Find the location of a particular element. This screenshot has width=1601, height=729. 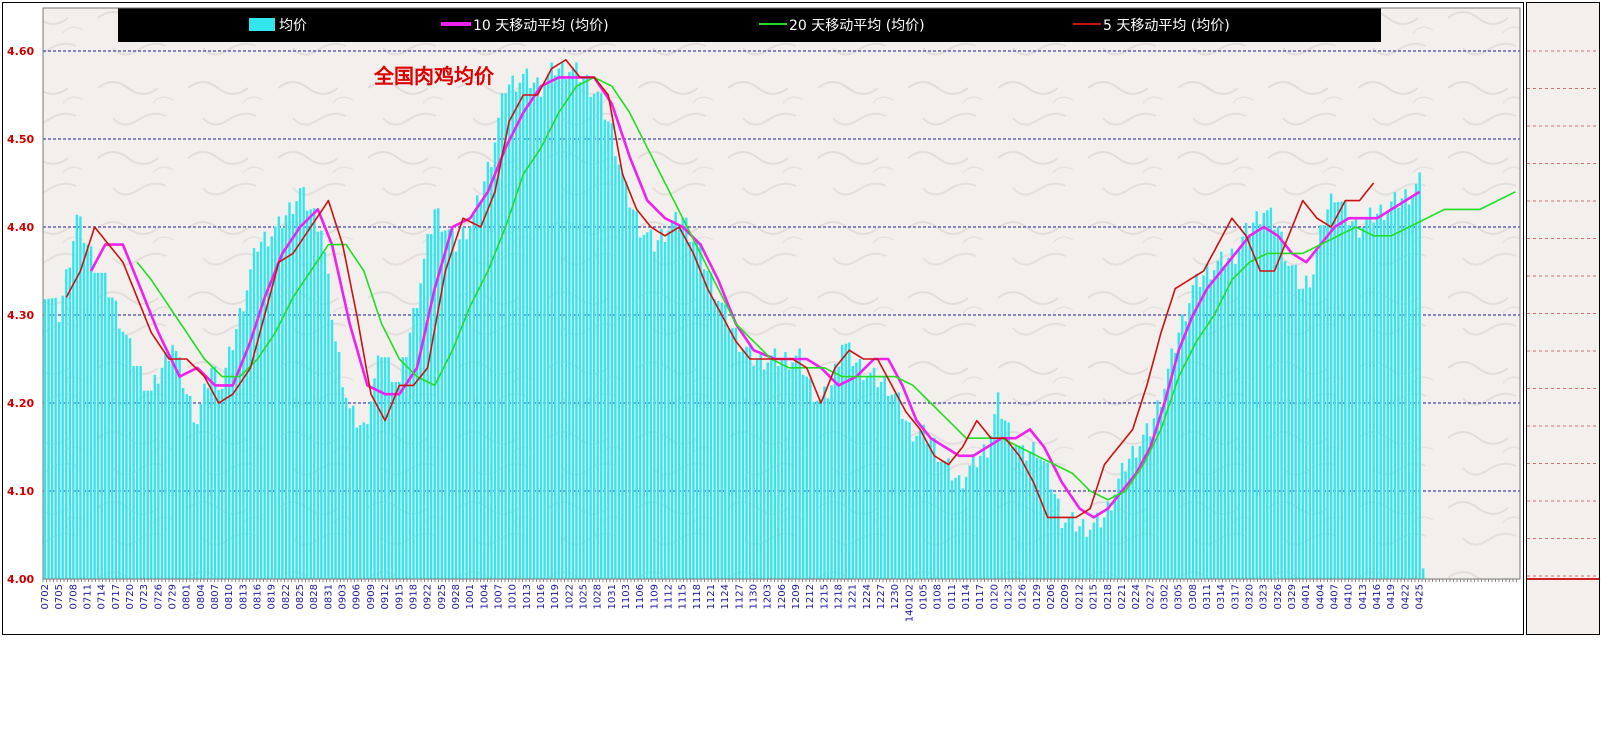

x-tick-label: 0413 is located at coordinates (1363, 596).